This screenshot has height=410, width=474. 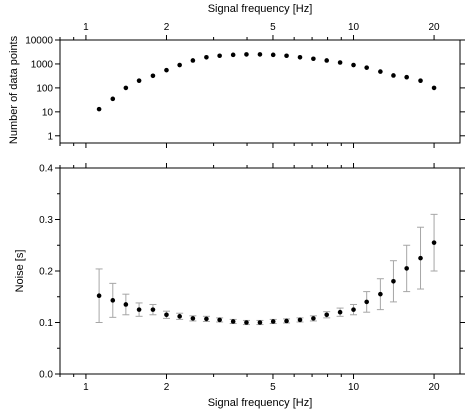 I want to click on top-ytick-label-0: 1, so click(x=50, y=136).